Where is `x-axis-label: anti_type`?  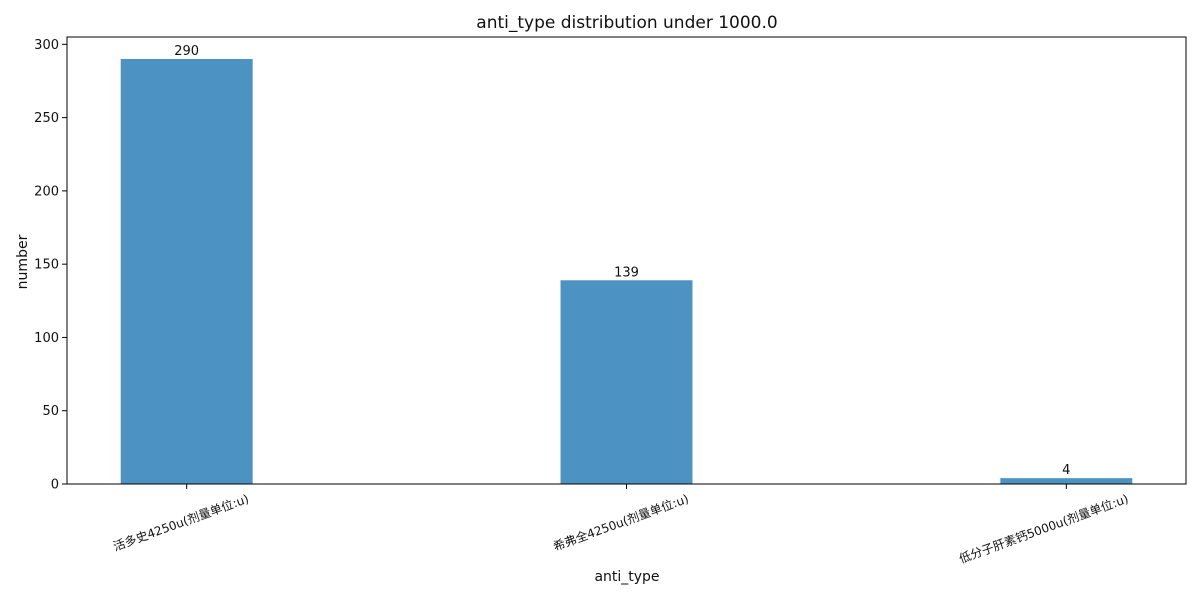
x-axis-label: anti_type is located at coordinates (626, 577).